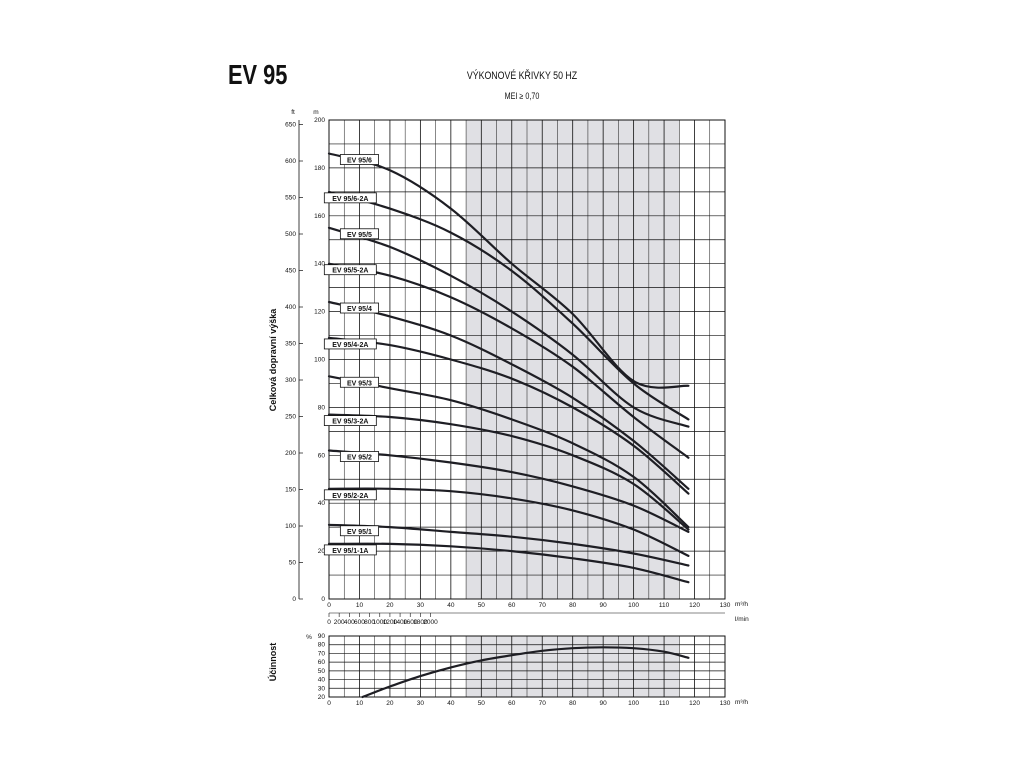  What do you see at coordinates (421, 703) in the screenshot?
I see `eff-x-tick-label: 30` at bounding box center [421, 703].